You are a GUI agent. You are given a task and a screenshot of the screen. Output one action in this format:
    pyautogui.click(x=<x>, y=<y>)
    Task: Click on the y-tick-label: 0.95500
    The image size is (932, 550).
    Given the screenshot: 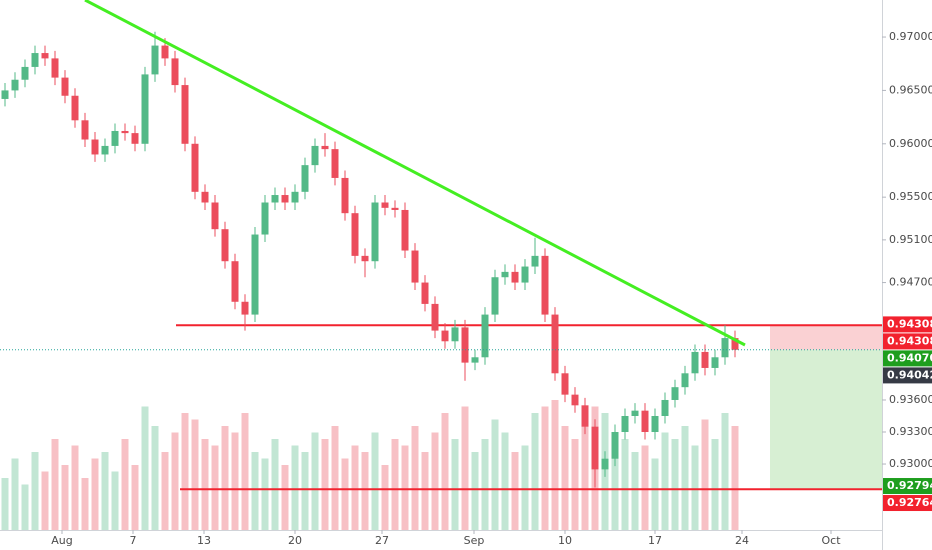 What is the action you would take?
    pyautogui.click(x=910, y=196)
    